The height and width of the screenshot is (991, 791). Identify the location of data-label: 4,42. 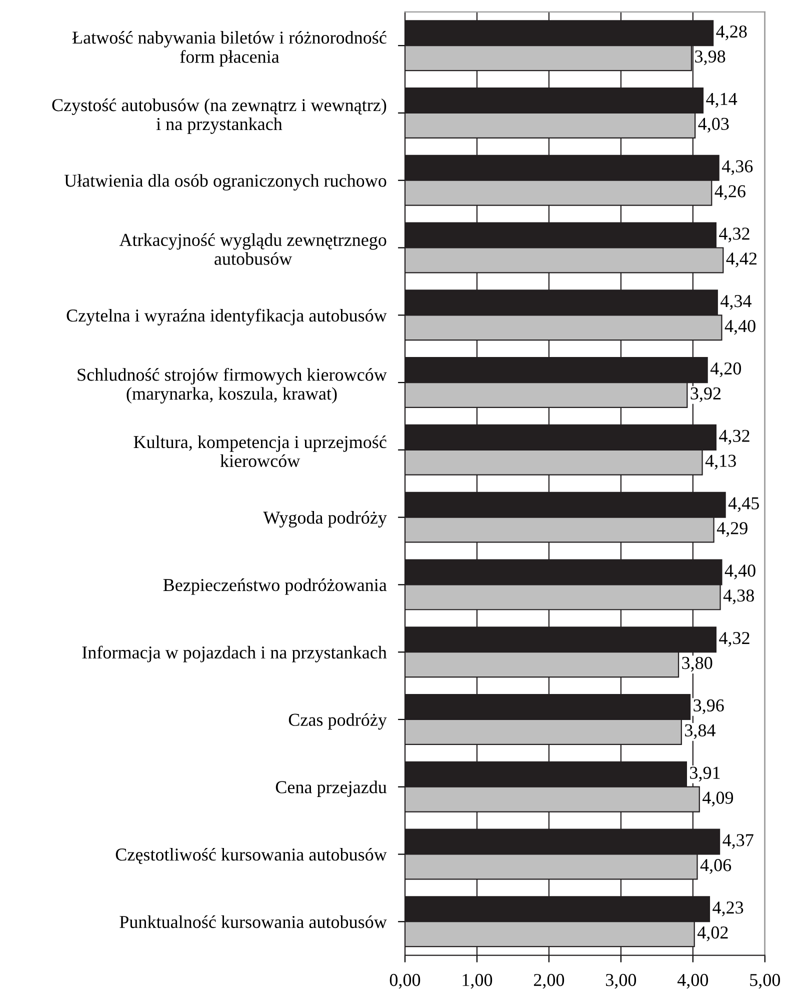
(741, 260).